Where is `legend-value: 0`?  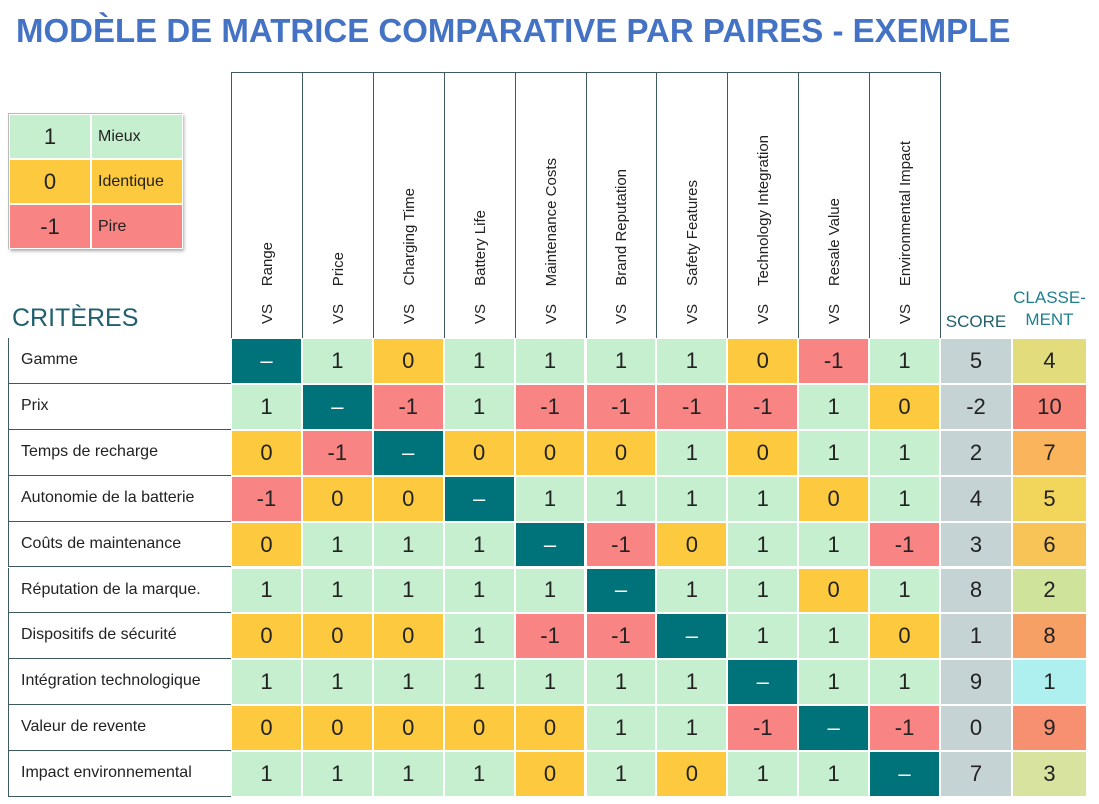
legend-value: 0 is located at coordinates (50, 181).